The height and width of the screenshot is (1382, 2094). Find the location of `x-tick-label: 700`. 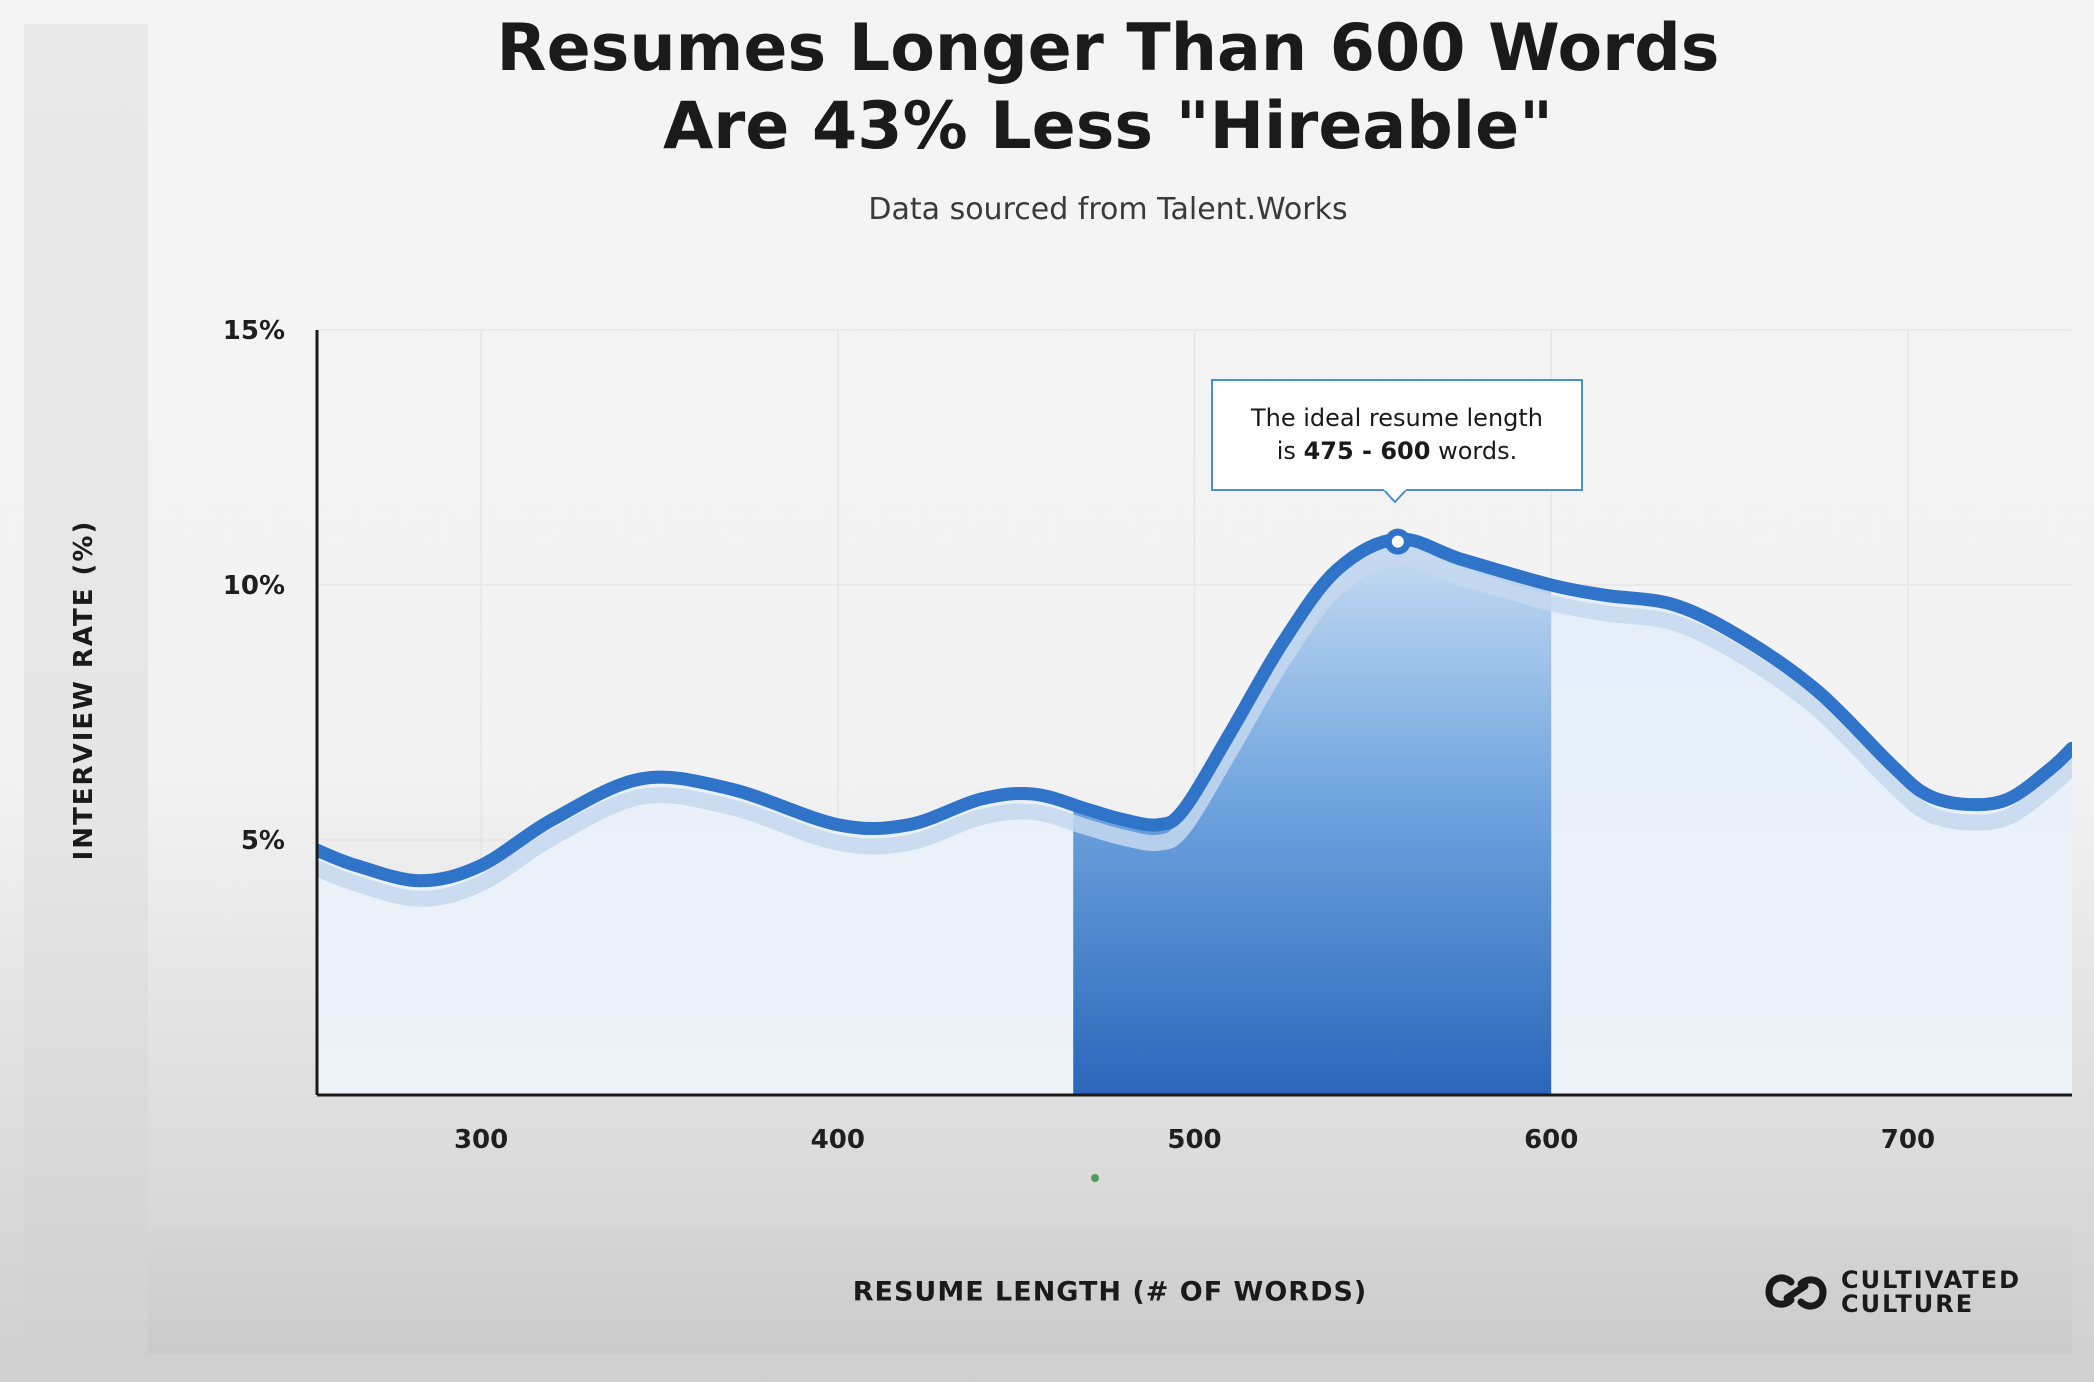

x-tick-label: 700 is located at coordinates (1908, 1140).